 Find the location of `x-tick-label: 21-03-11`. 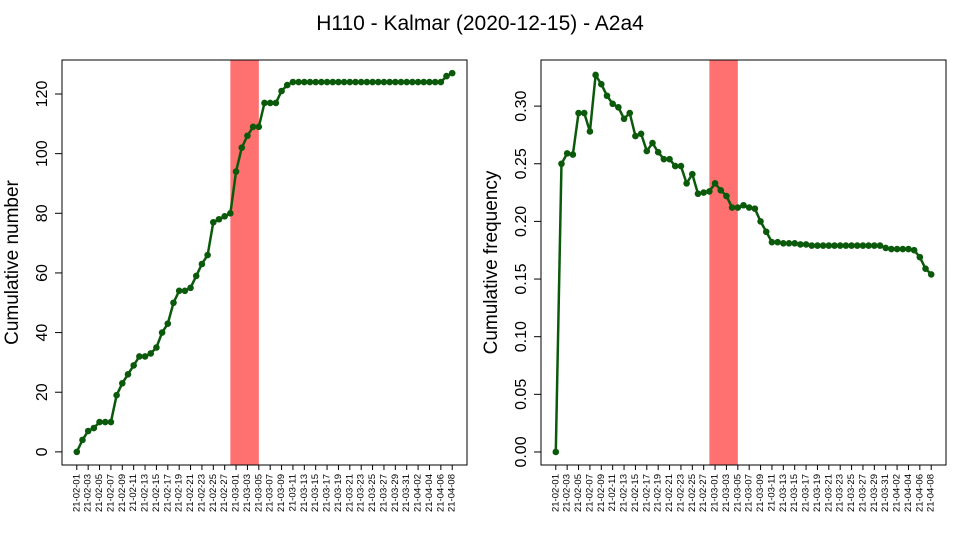

x-tick-label: 21-03-11 is located at coordinates (292, 492).